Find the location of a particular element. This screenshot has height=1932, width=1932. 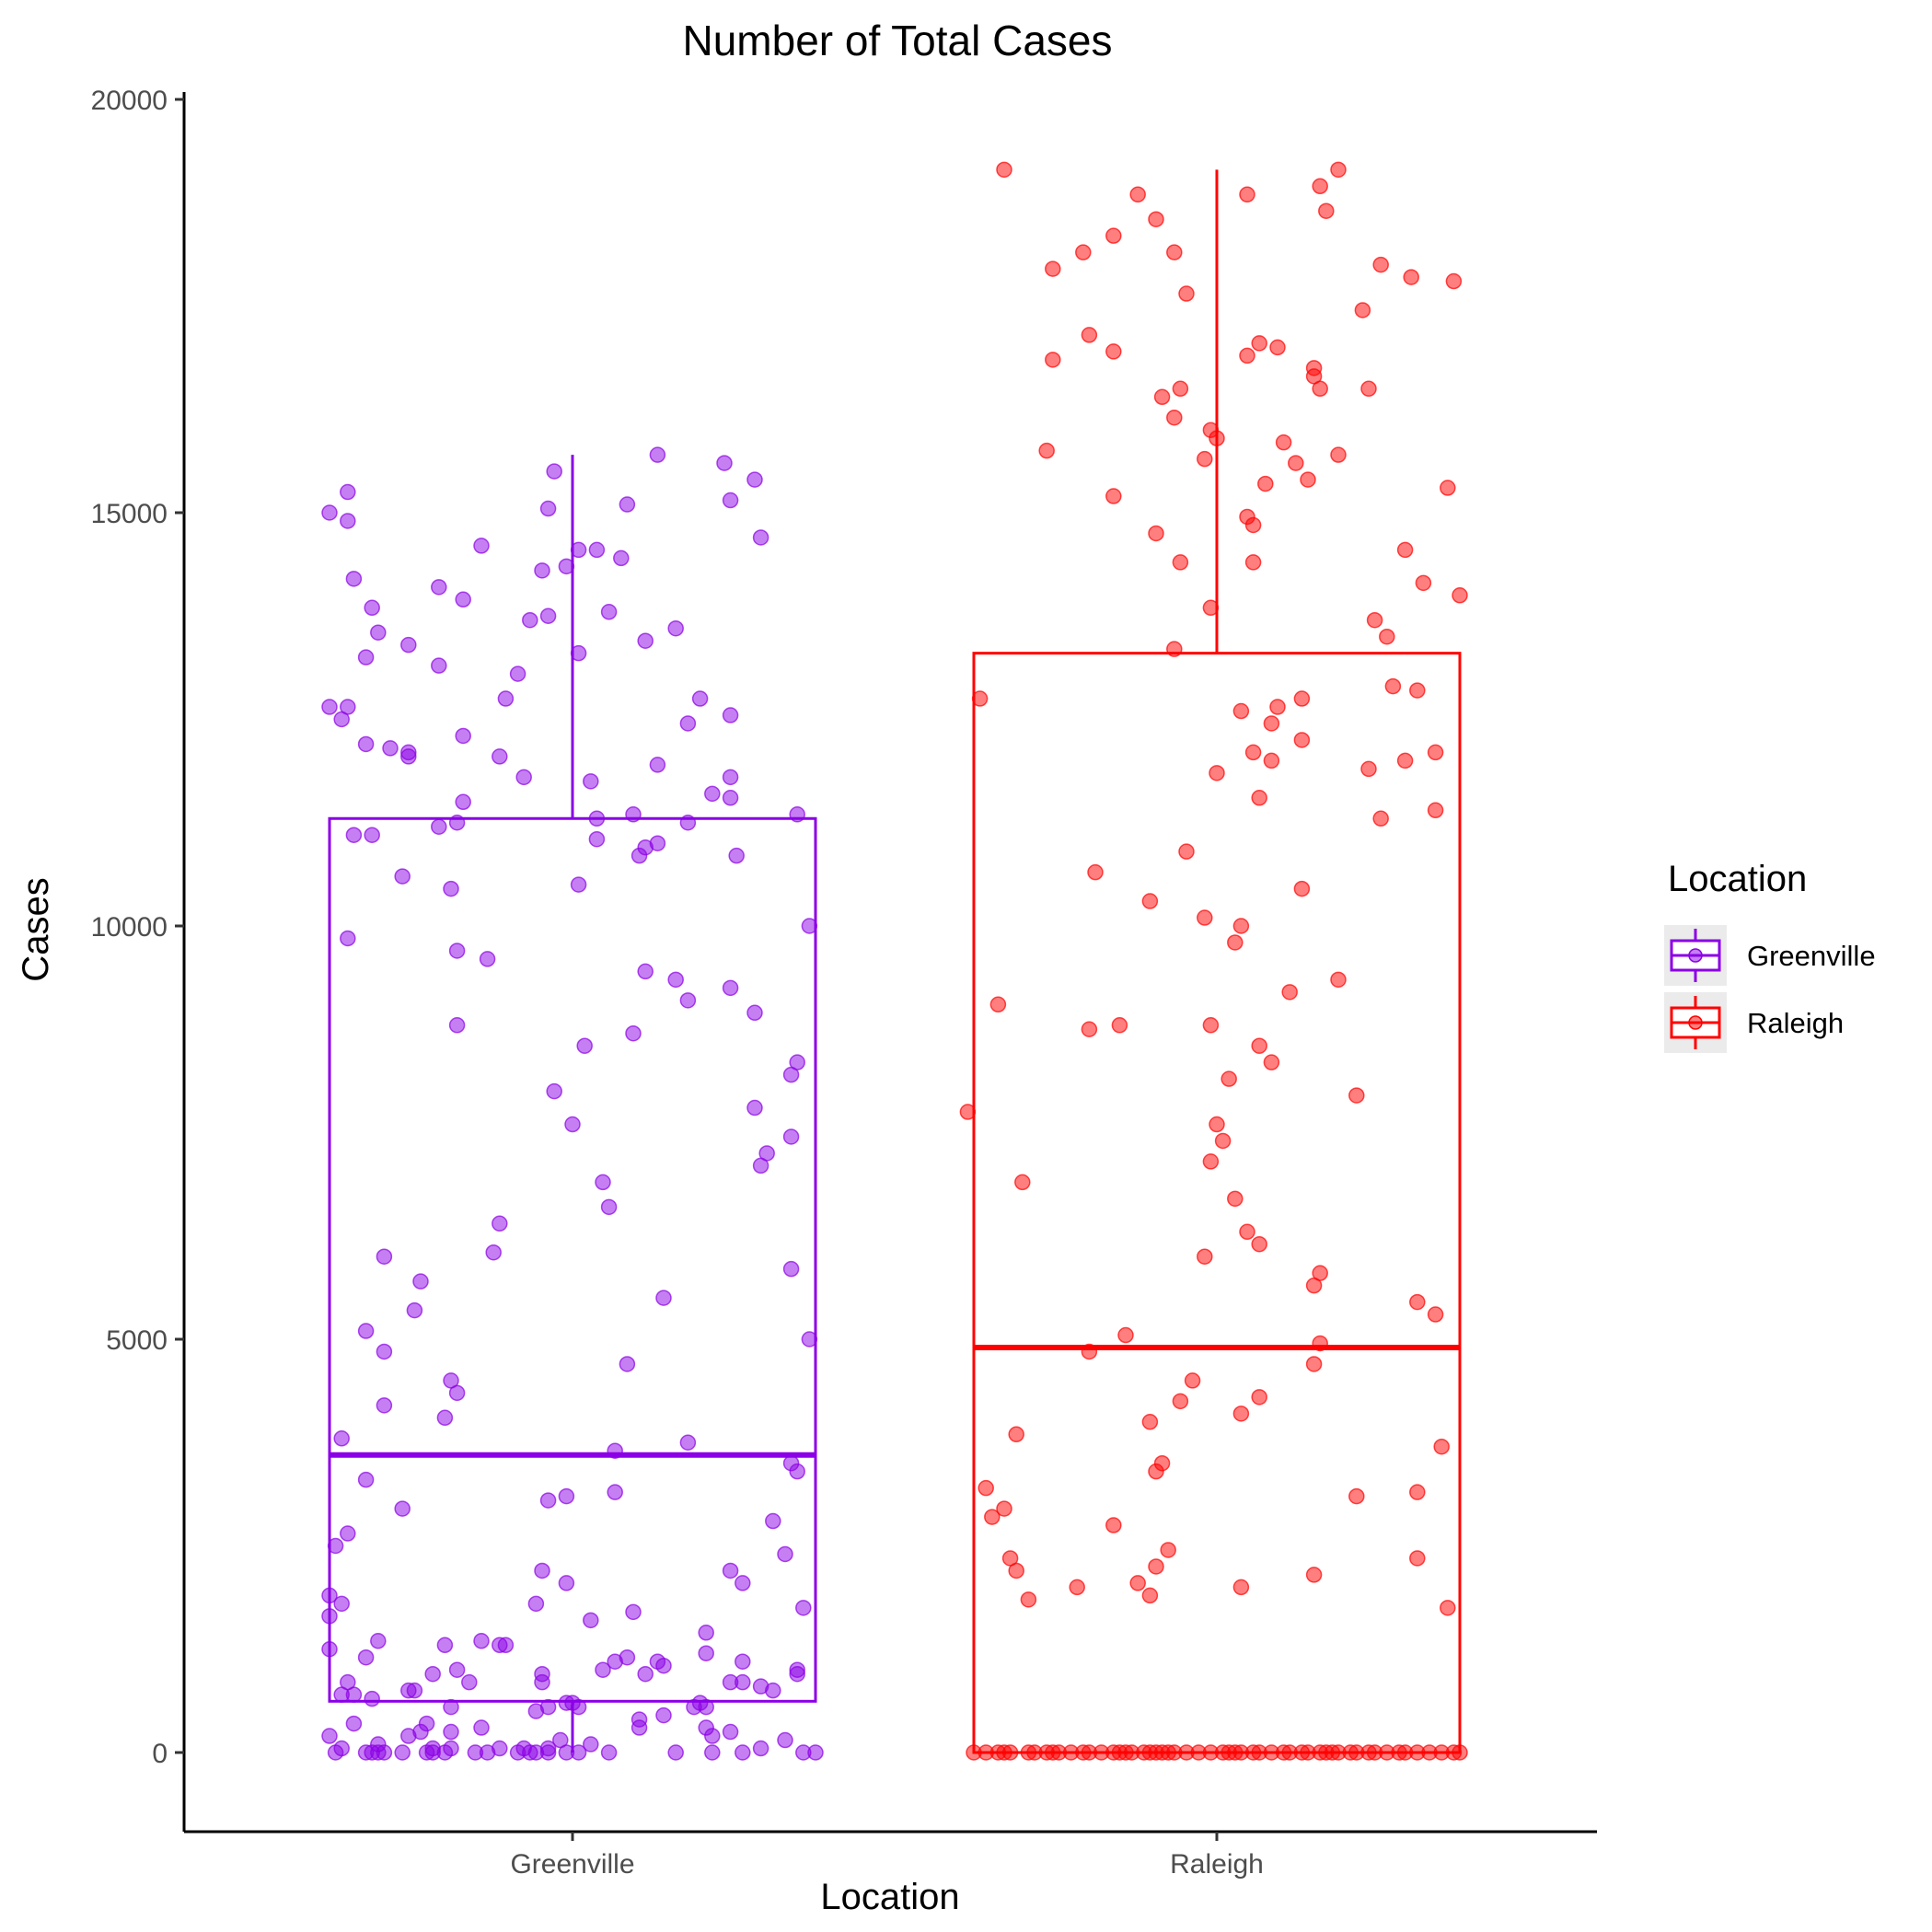

legend: Location Greenville Raleigh is located at coordinates (1770, 956).